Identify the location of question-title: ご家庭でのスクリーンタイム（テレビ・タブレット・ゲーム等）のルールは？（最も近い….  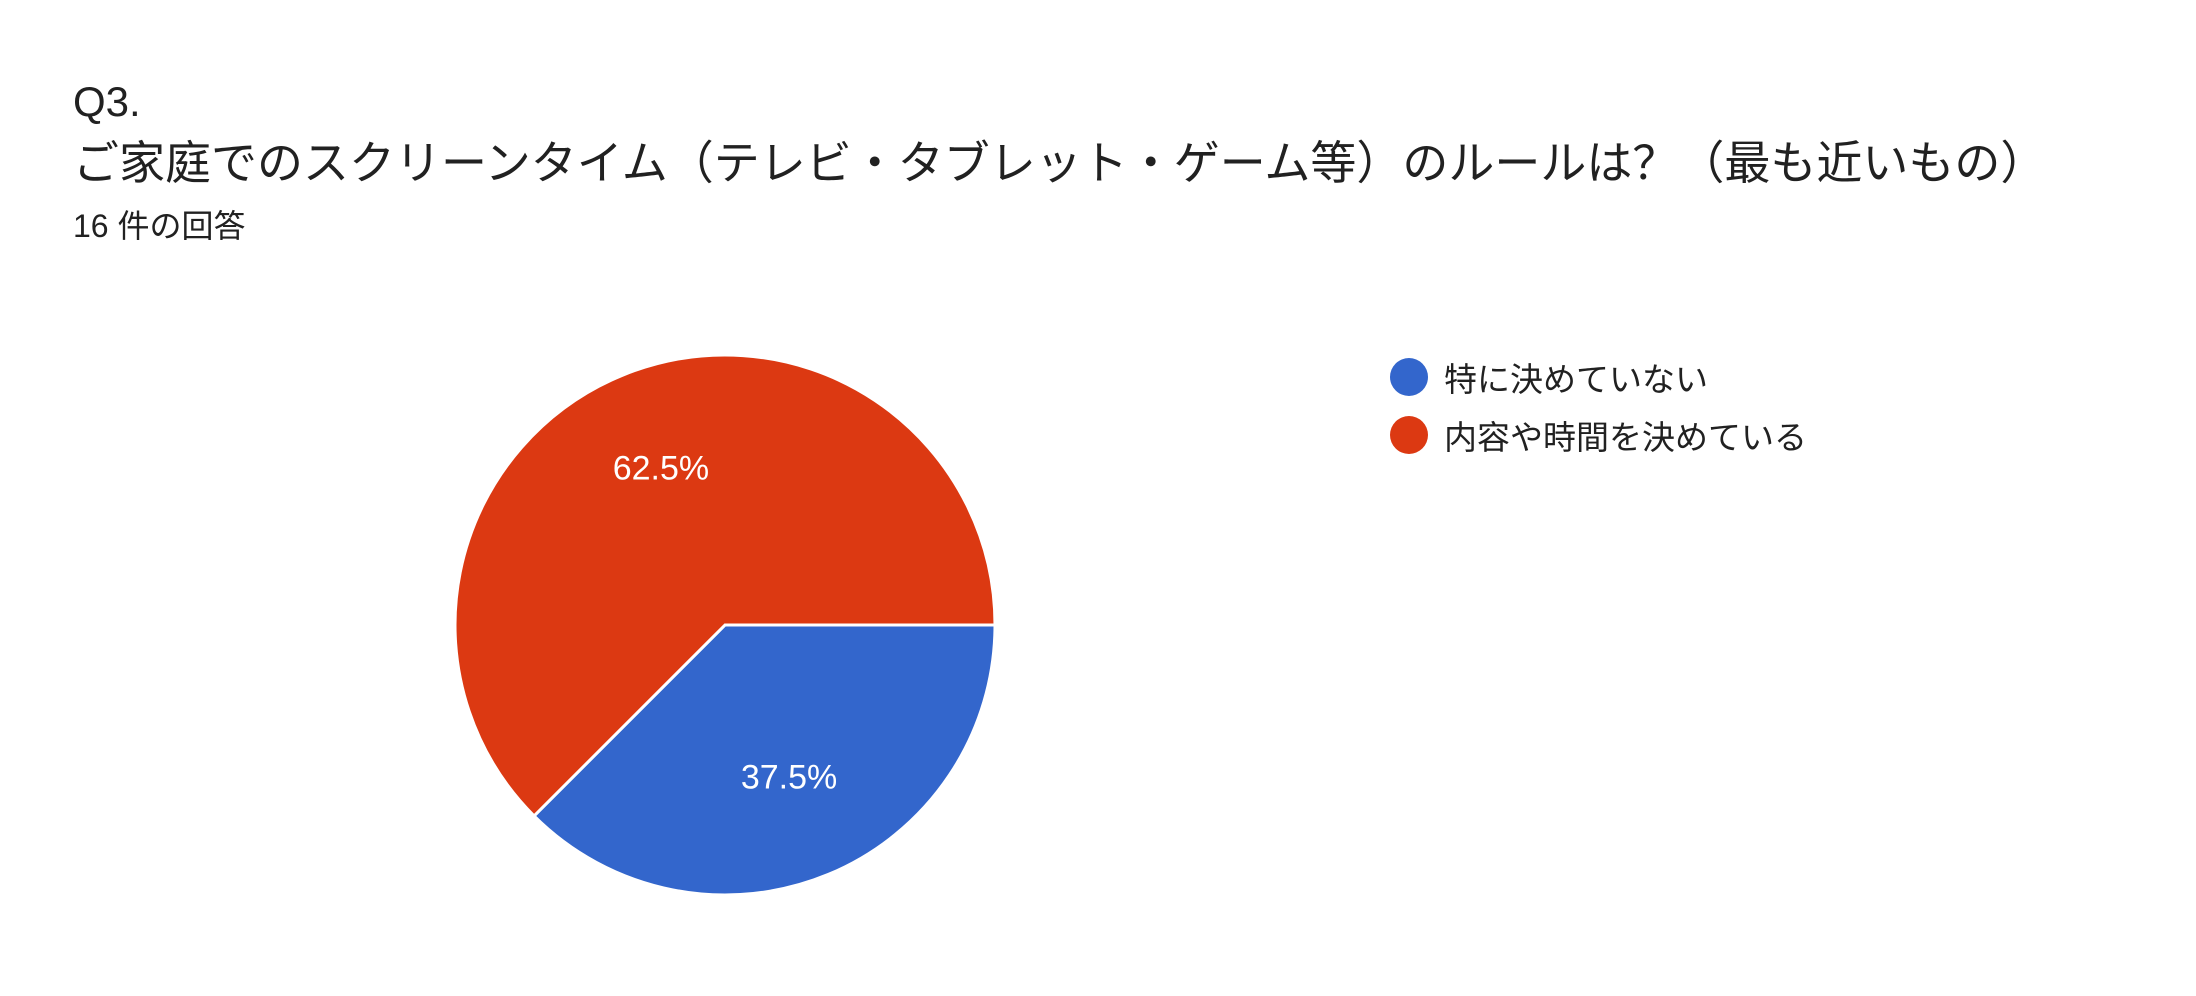
(1060, 163).